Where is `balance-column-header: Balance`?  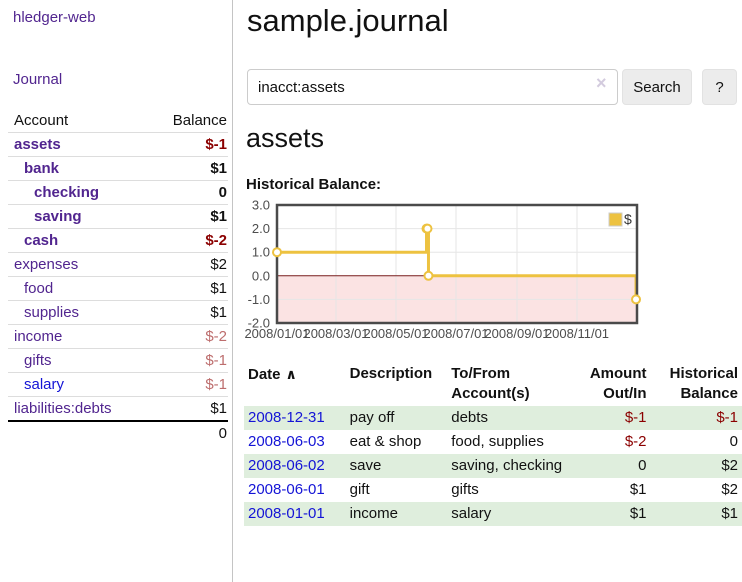
balance-column-header: Balance is located at coordinates (199, 120).